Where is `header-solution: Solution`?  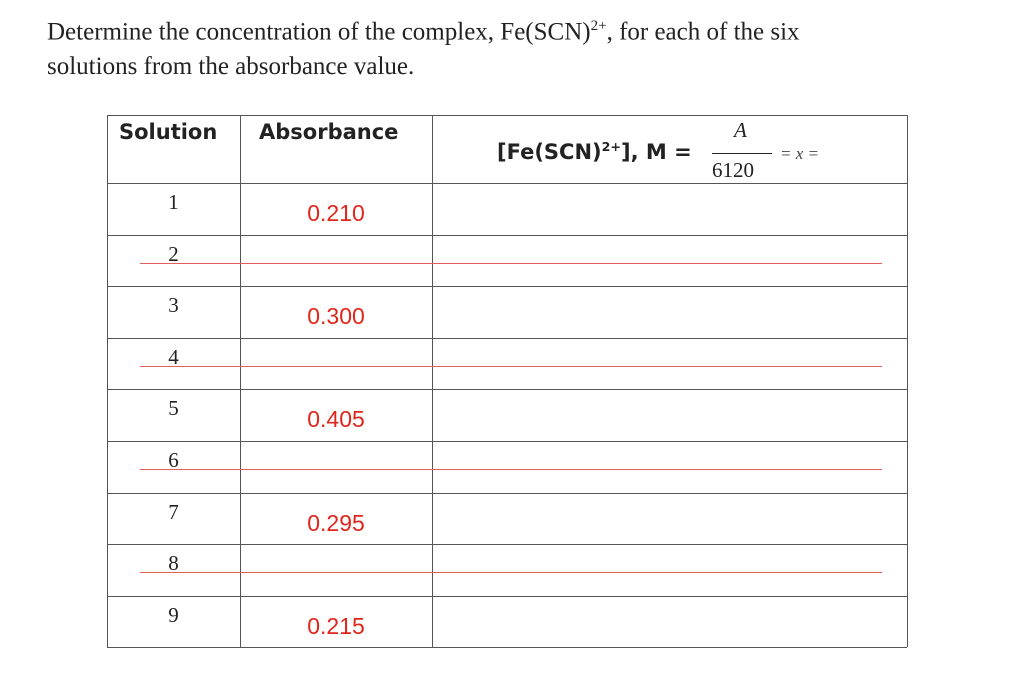 header-solution: Solution is located at coordinates (168, 132).